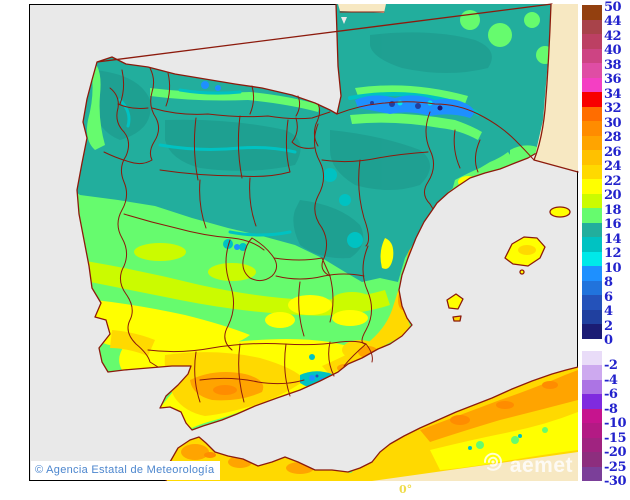 Image resolution: width=630 pixels, height=500 pixels. Describe the element at coordinates (615, 453) in the screenshot. I see `legend-label: -20` at that location.